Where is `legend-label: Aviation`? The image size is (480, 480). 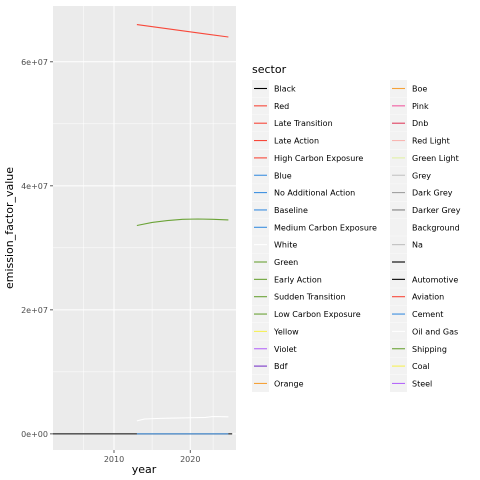
legend-label: Aviation is located at coordinates (428, 297).